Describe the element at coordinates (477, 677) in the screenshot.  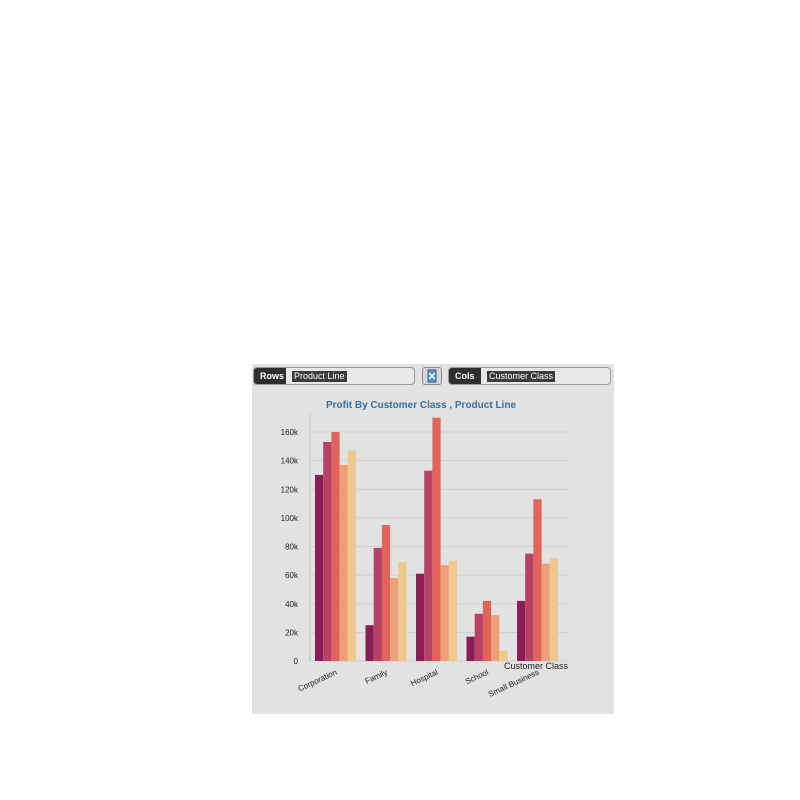
I see `x-tick-label: School` at that location.